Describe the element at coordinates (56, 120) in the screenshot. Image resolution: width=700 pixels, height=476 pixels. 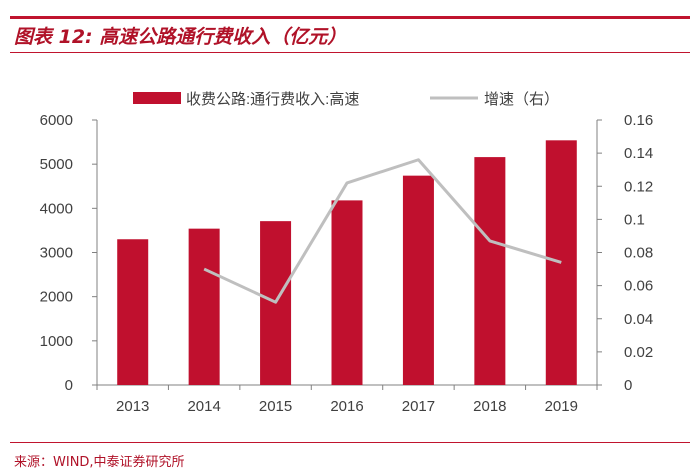
I see `left-axis-tick-label: 6000` at that location.